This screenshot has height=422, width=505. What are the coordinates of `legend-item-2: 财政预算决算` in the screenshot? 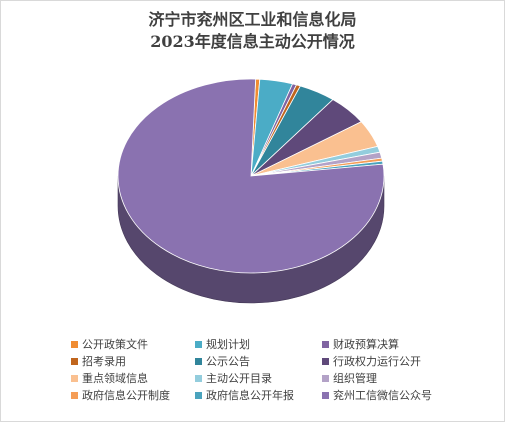 It's located at (397, 344).